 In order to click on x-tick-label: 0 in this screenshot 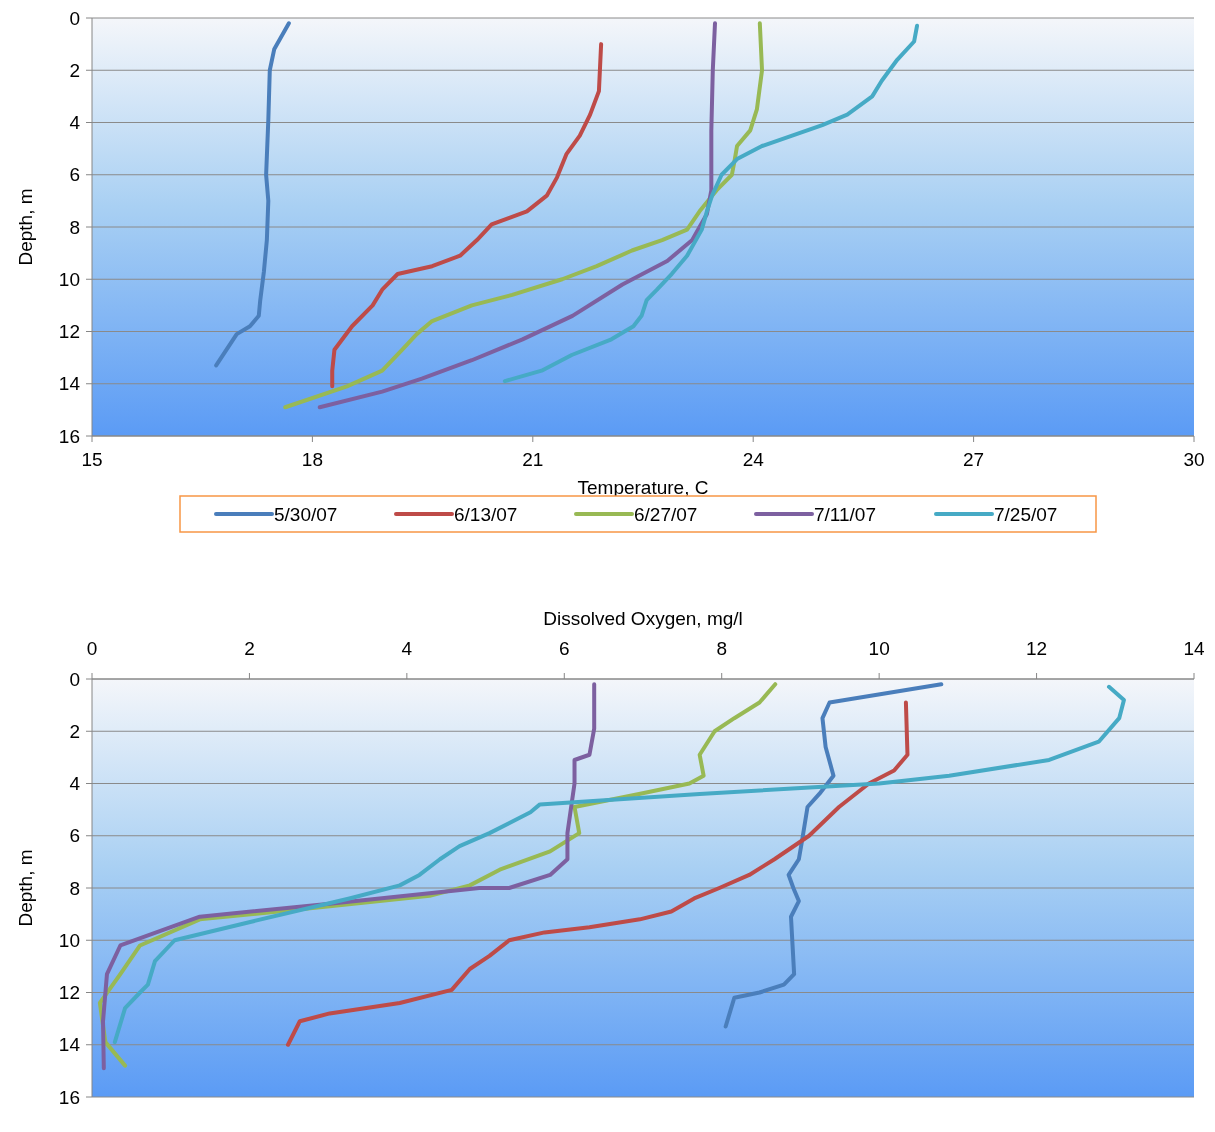, I will do `click(92, 648)`.